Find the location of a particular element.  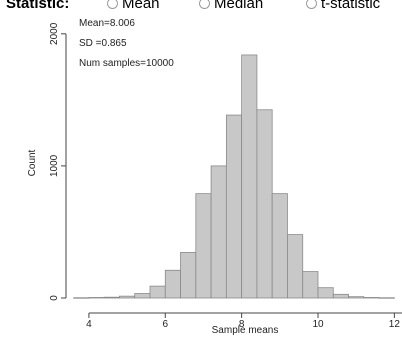

statistic-selector: Statistic: Mean Median t-statistic is located at coordinates (201, 7).